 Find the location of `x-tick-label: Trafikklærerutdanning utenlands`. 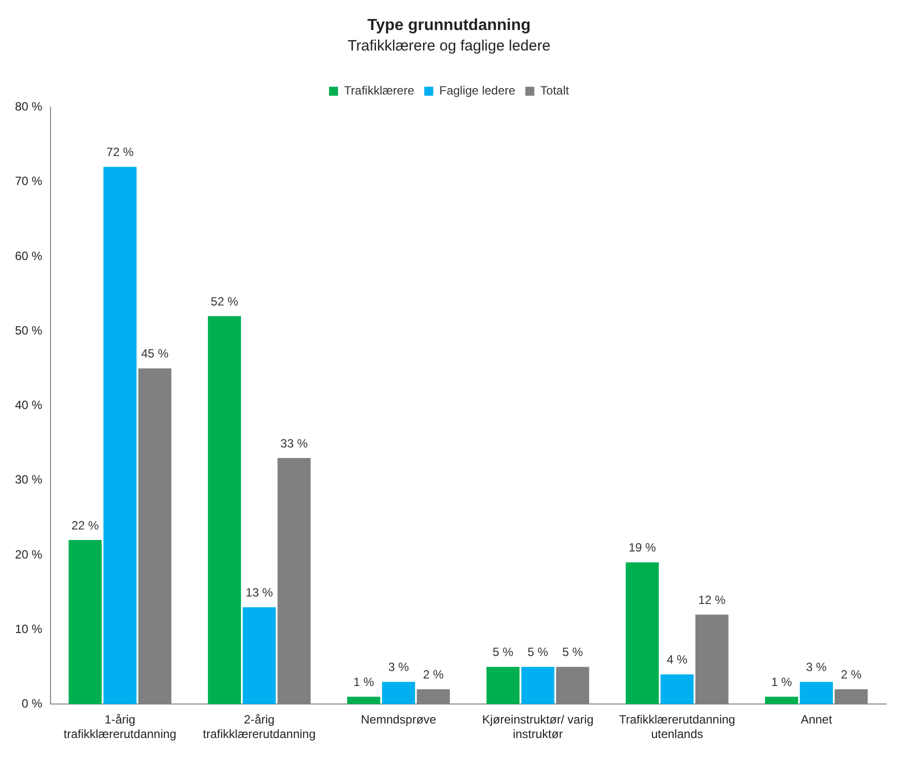

x-tick-label: Trafikklærerutdanning utenlands is located at coordinates (677, 727).